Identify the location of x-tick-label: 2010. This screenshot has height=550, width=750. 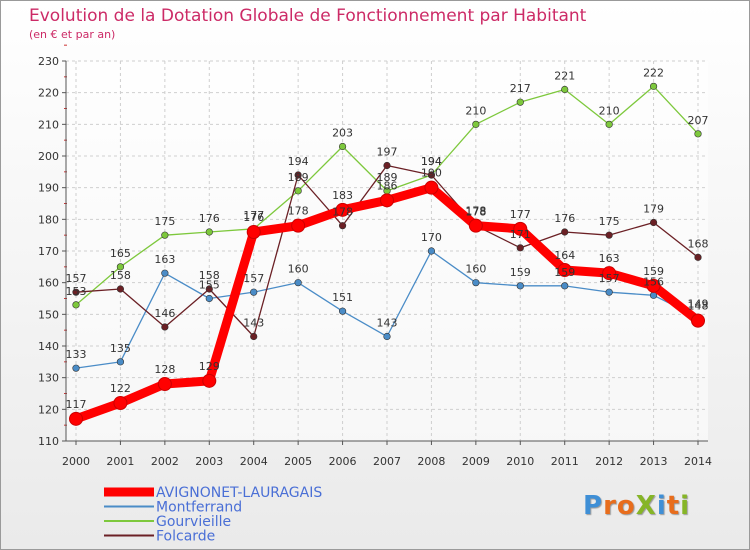
(520, 461).